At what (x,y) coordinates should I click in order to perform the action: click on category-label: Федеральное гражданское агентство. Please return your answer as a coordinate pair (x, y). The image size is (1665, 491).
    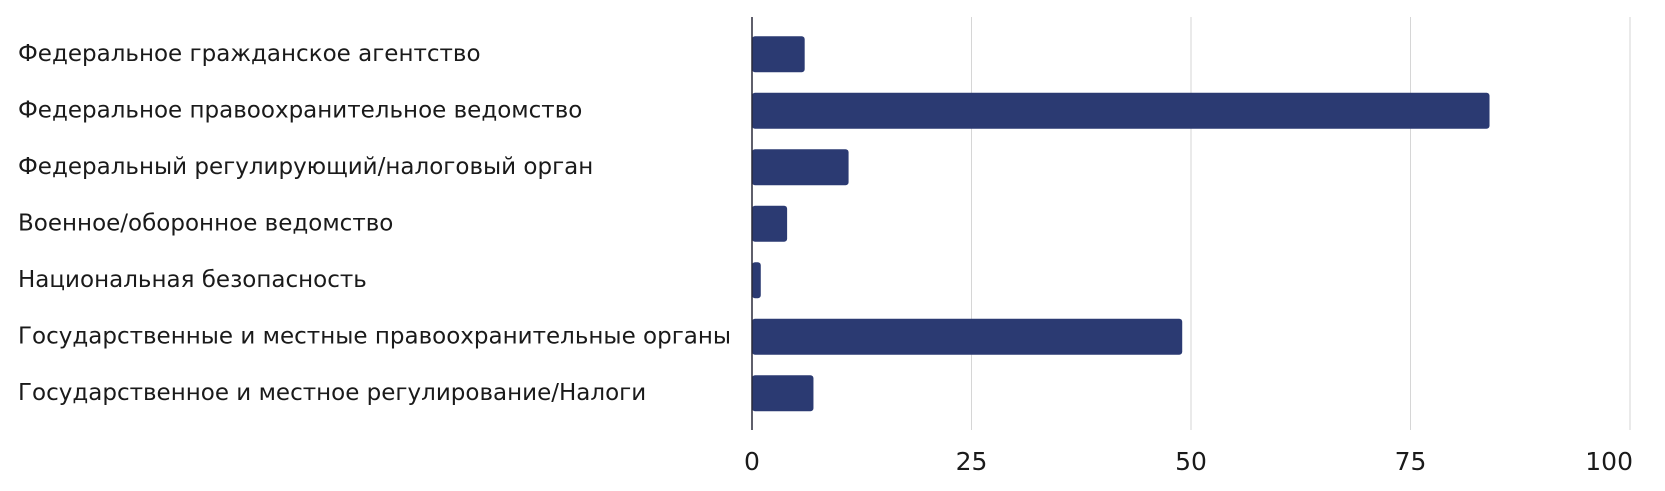
    Looking at the image, I should click on (249, 54).